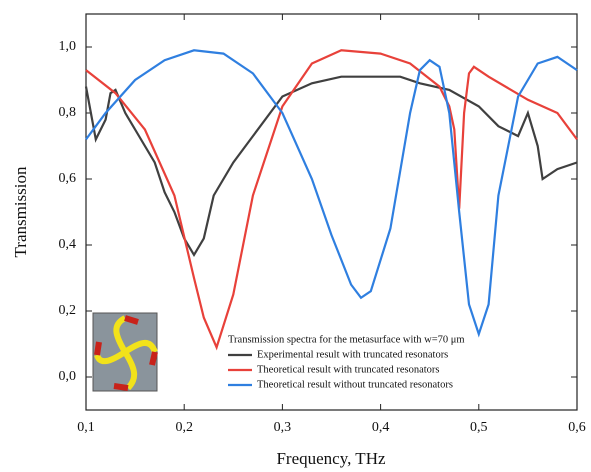  Describe the element at coordinates (68, 376) in the screenshot. I see `y-tick-label: 0,0` at that location.